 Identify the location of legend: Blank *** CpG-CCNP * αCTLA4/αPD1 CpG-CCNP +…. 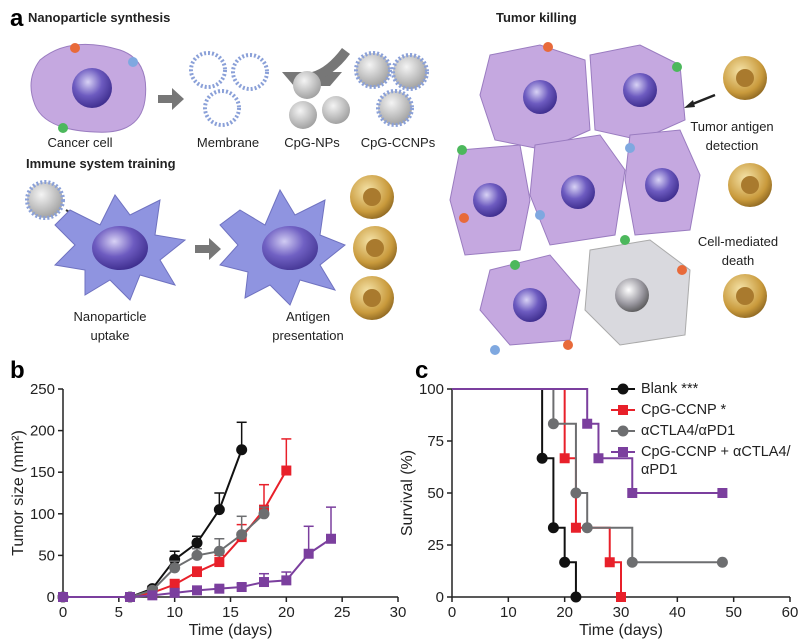
(704, 431).